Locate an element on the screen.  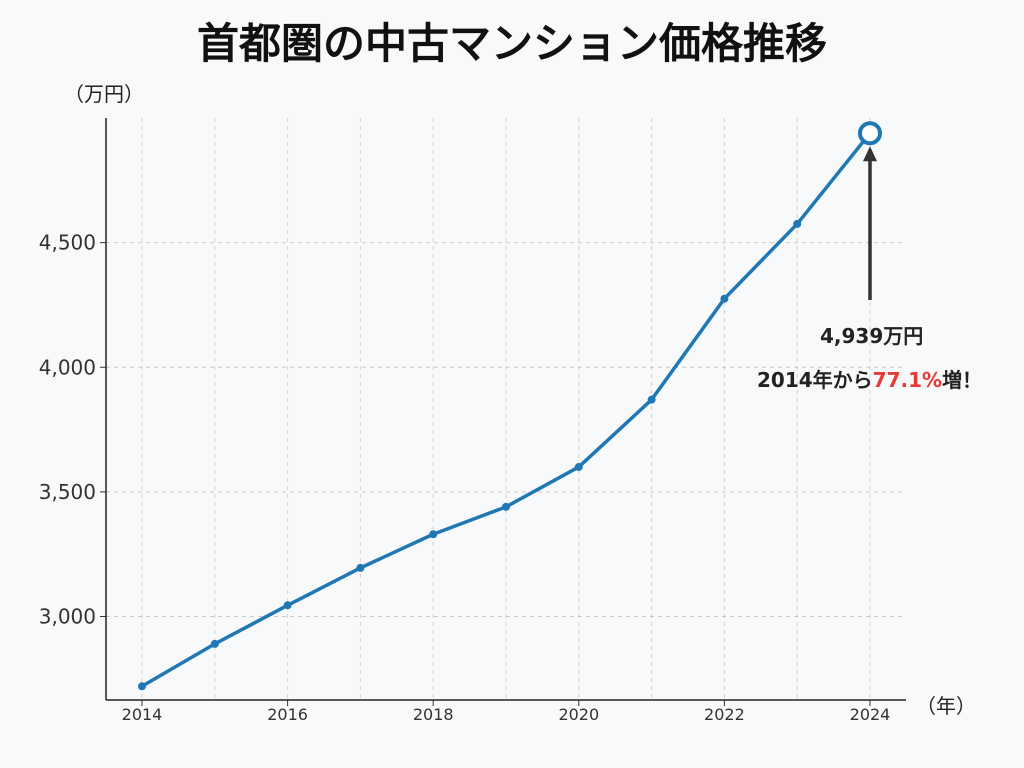
x-tick-label: 2014 is located at coordinates (142, 714).